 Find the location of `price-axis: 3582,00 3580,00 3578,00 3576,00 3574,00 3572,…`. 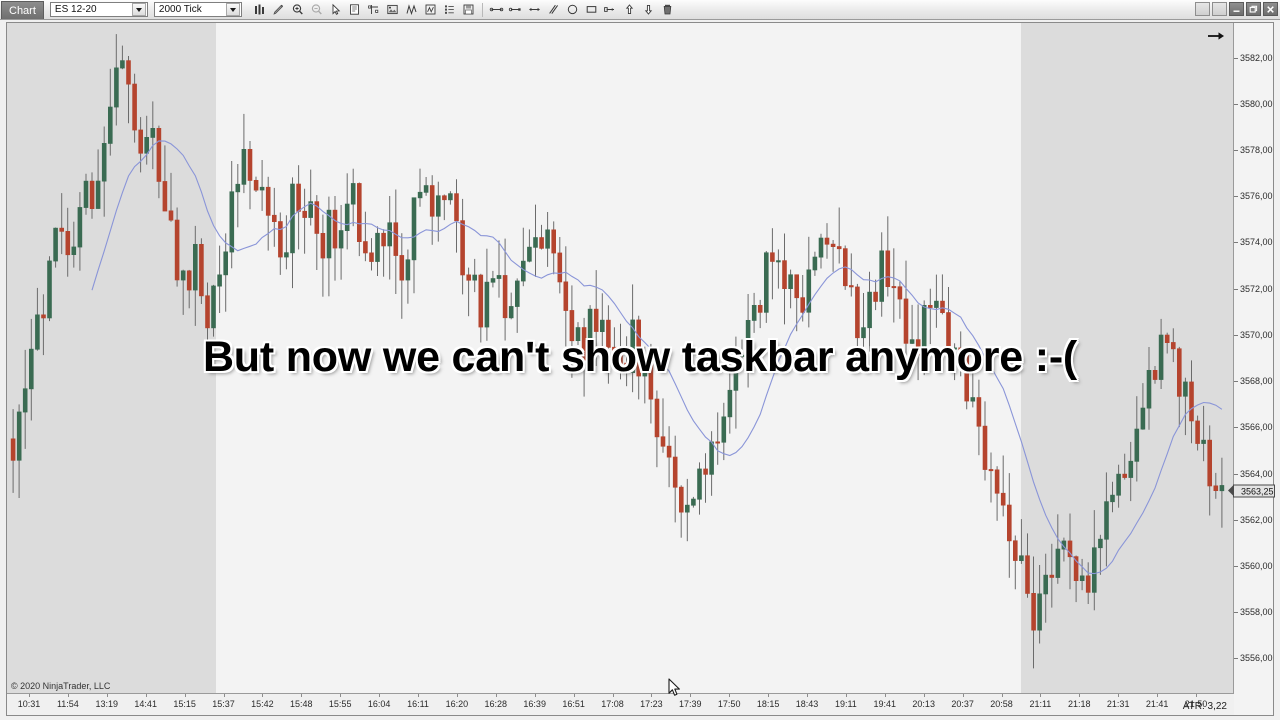

price-axis: 3582,00 3580,00 3578,00 3576,00 3574,00 3572,… is located at coordinates (1251, 358).